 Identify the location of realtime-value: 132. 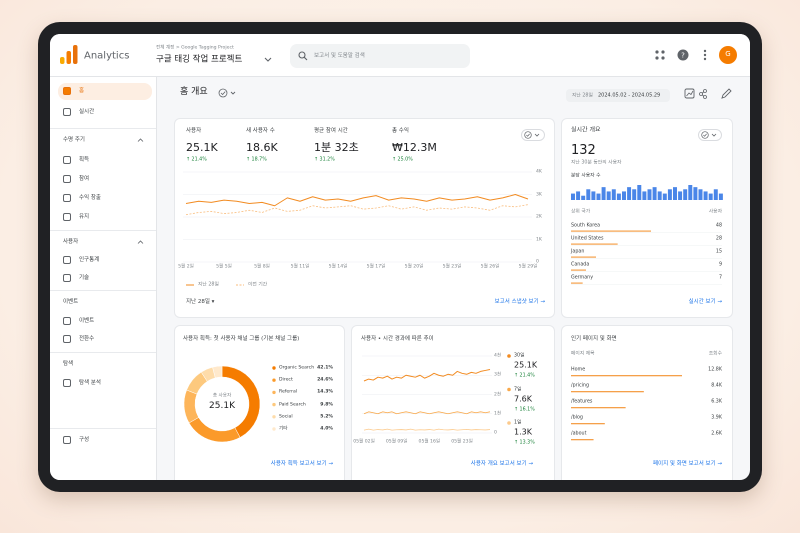
(583, 150).